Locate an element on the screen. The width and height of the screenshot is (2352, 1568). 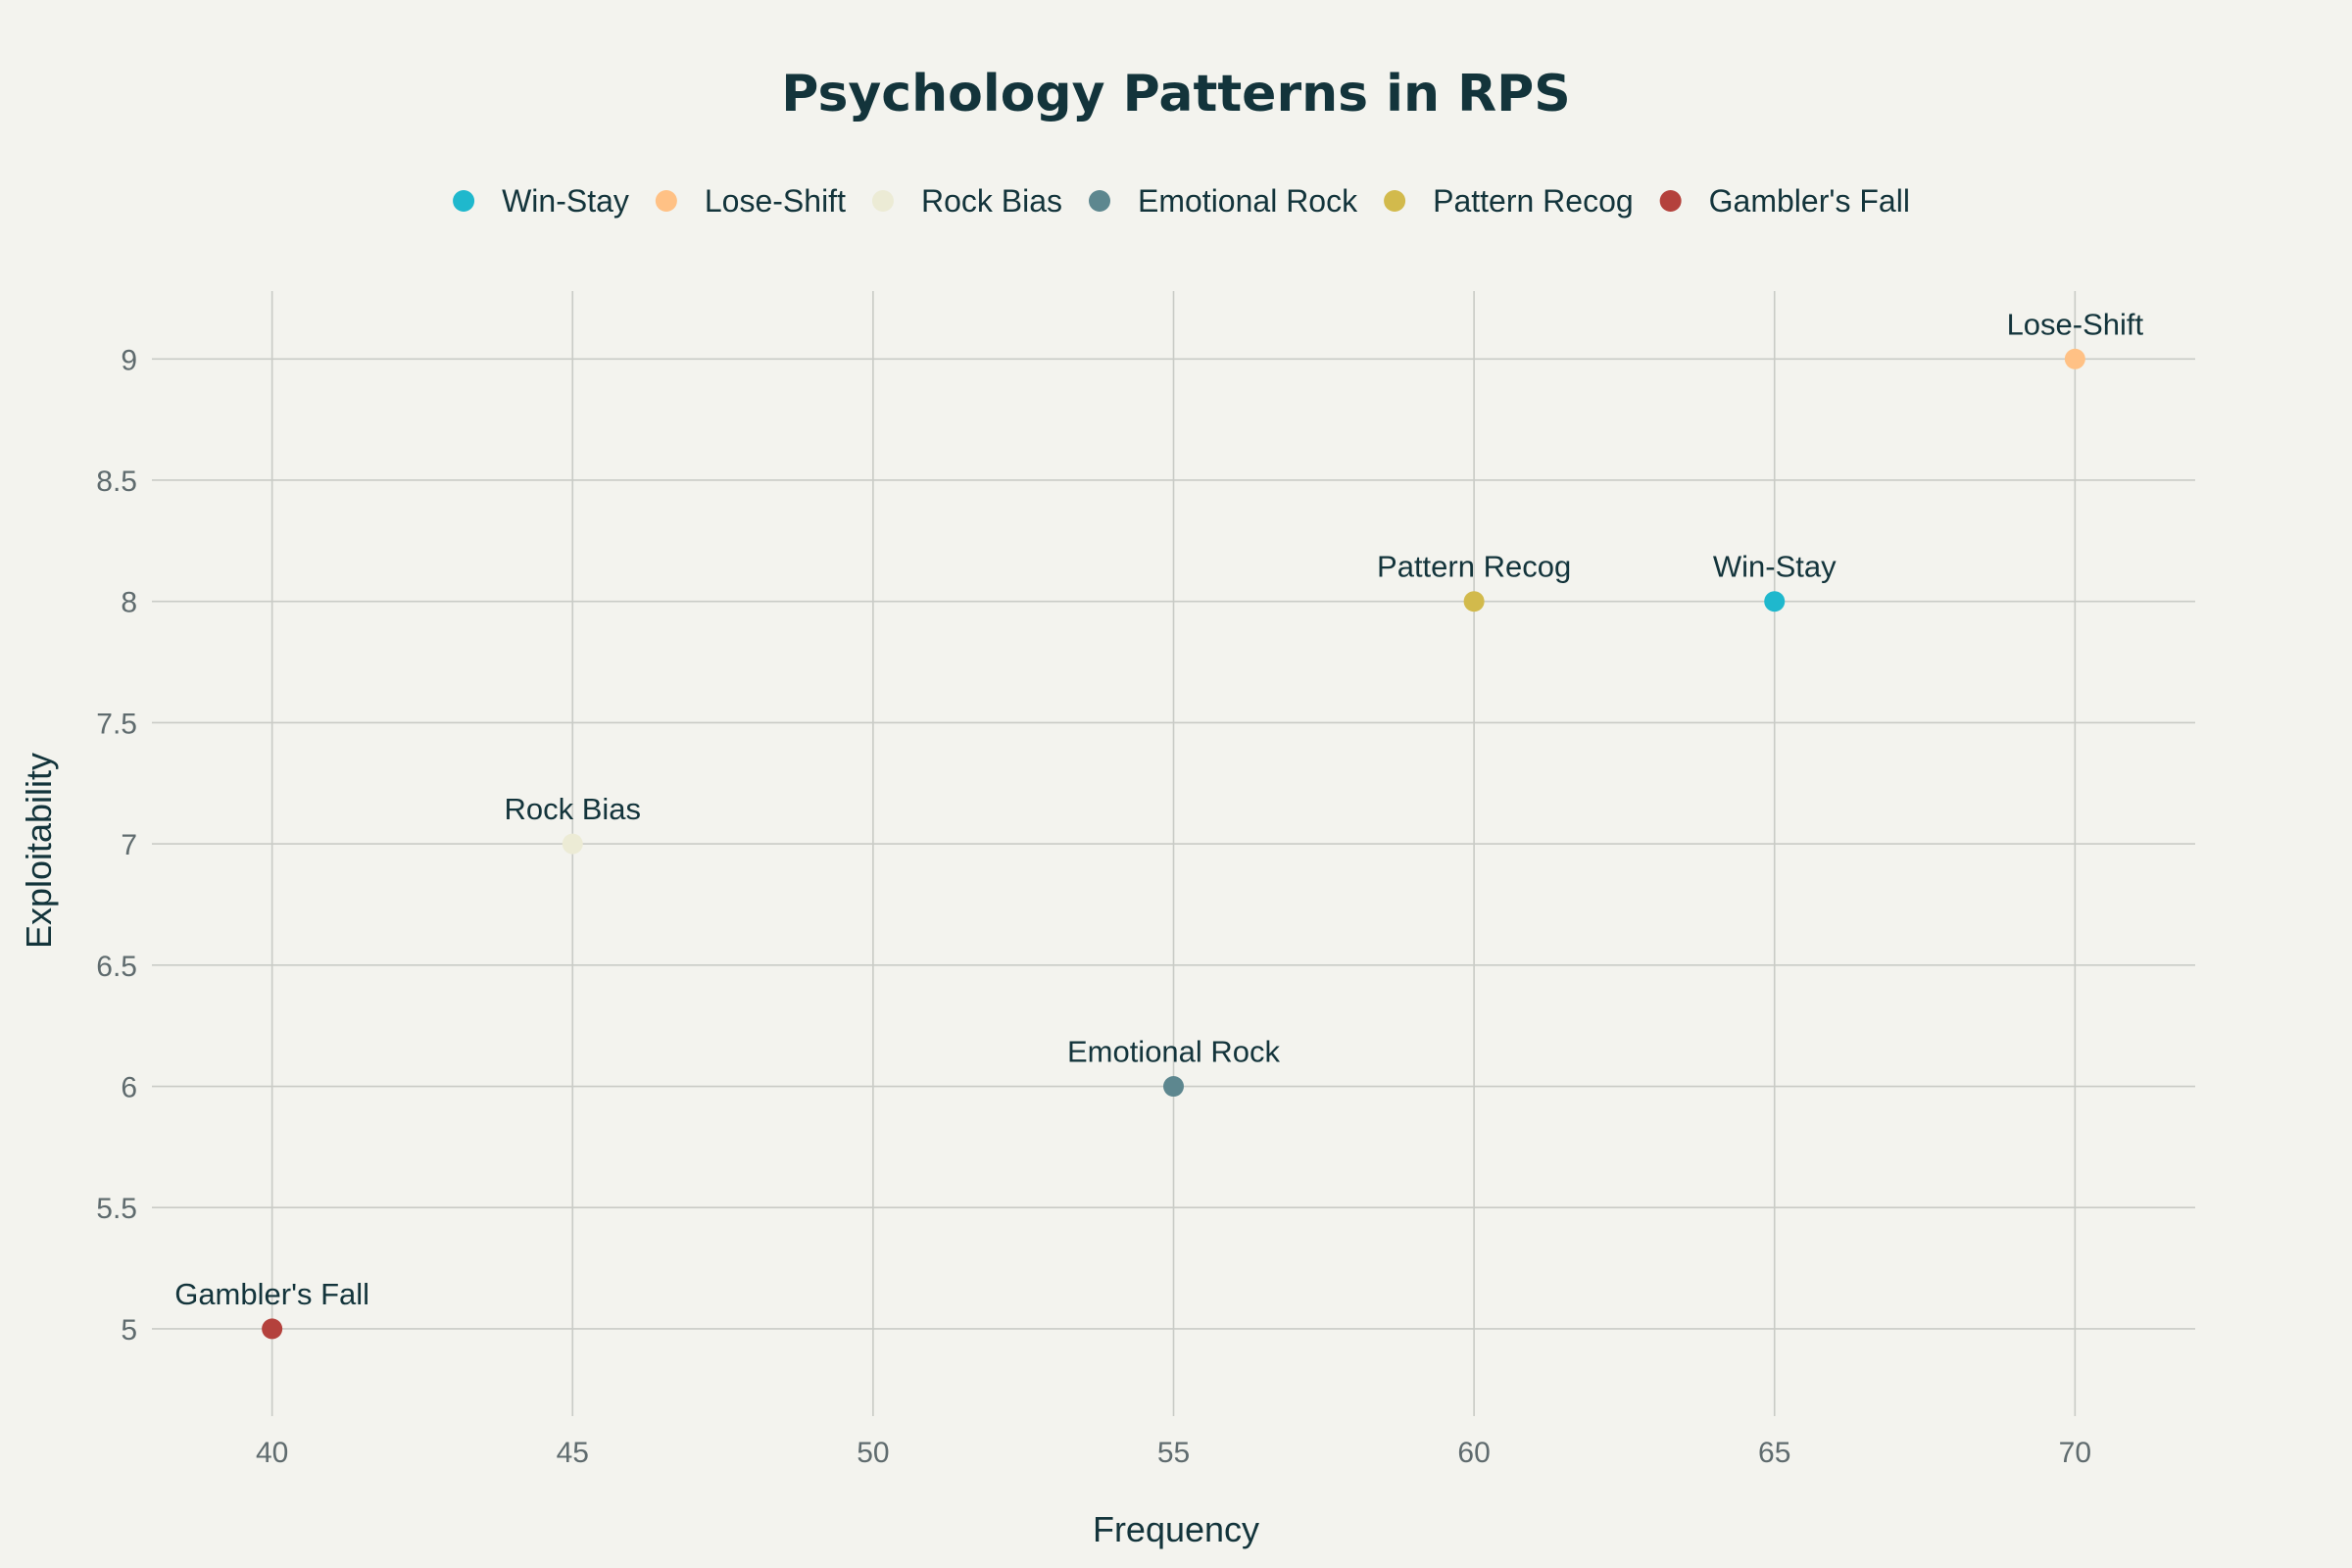
legend-label: Win-Stay is located at coordinates (565, 201).